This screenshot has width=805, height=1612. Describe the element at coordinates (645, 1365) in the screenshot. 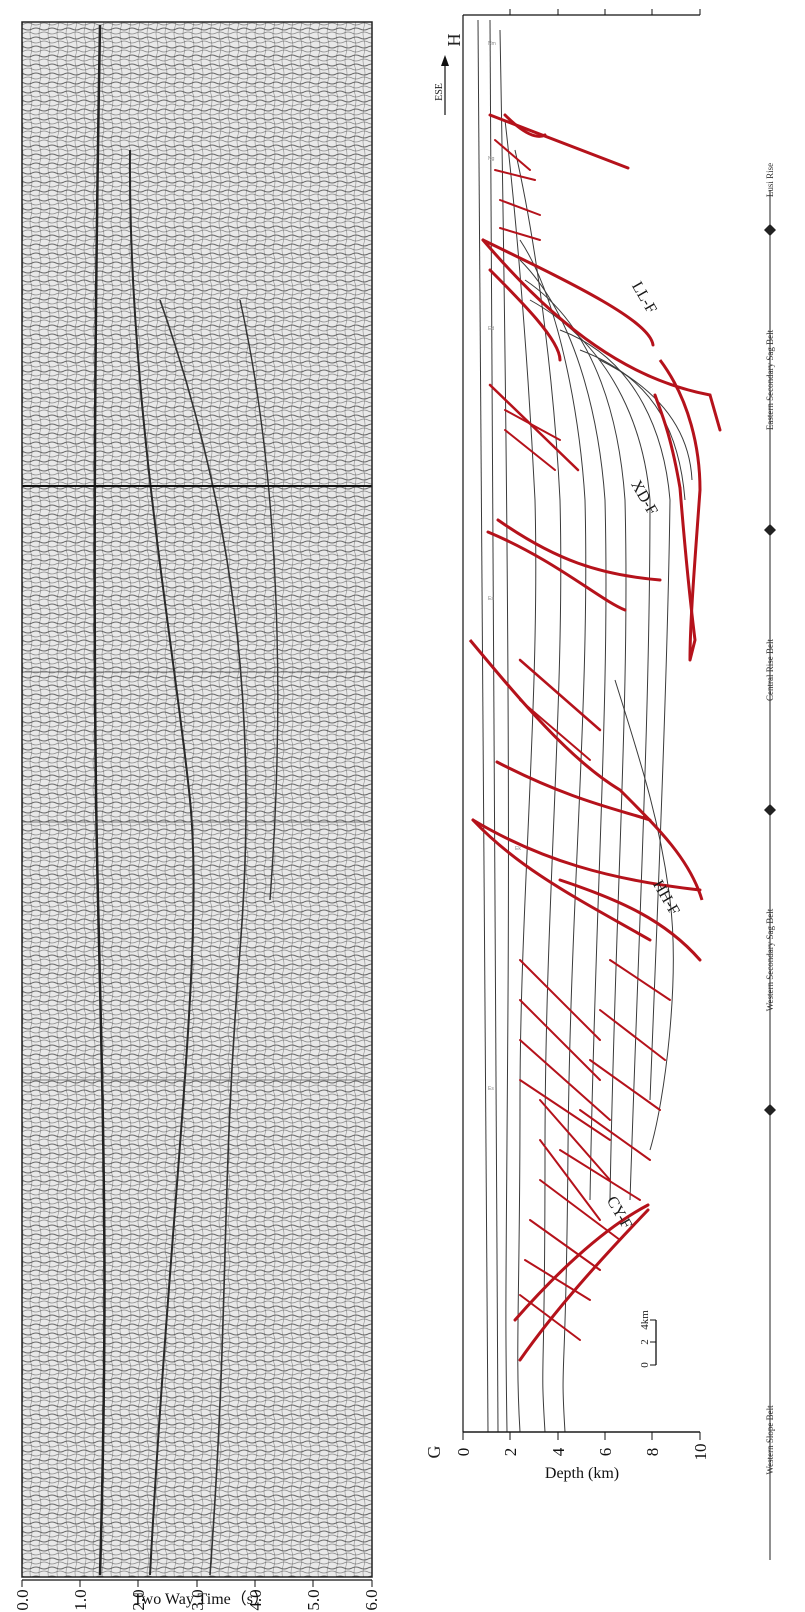

I see `scale-tick-label: 0` at that location.